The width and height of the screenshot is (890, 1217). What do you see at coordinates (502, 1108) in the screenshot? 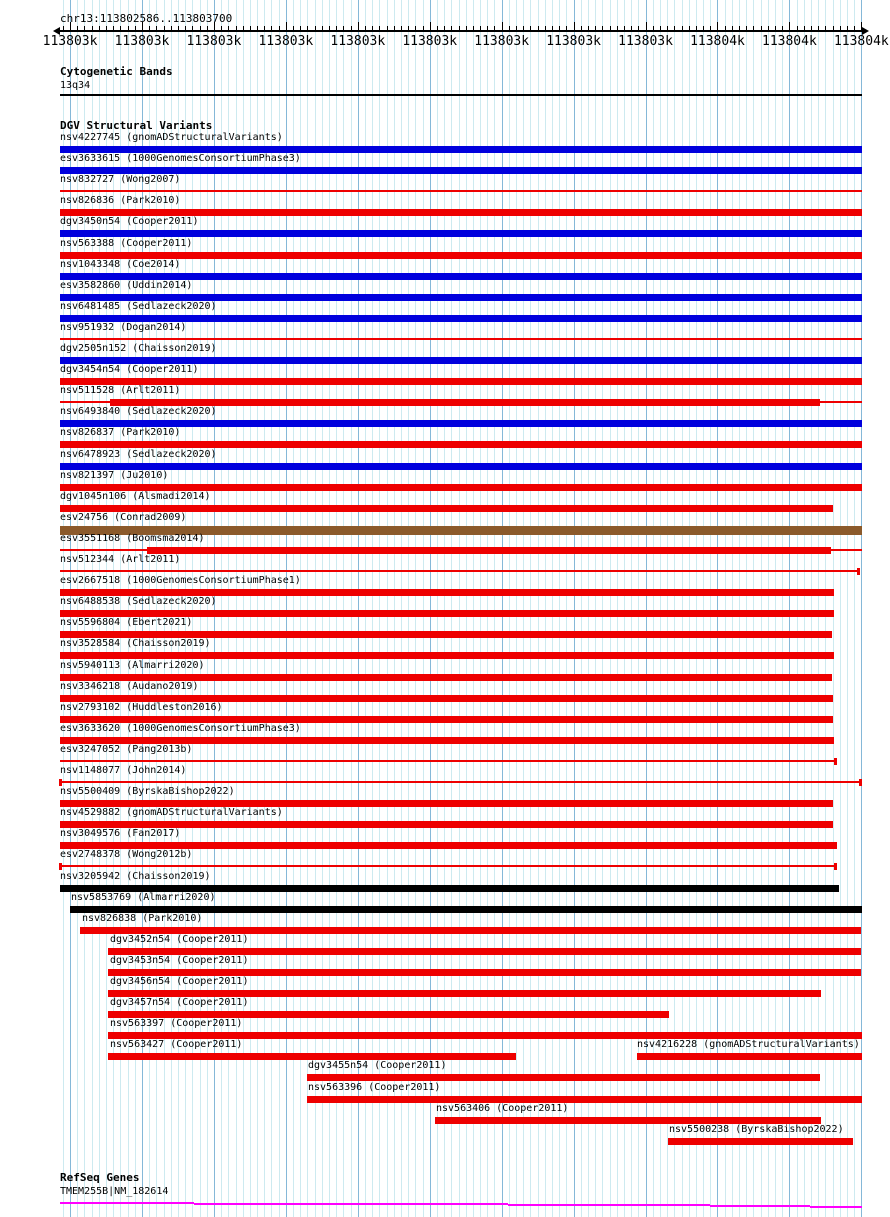
I see `variant-label: nsv563406 (Cooper2011)` at bounding box center [502, 1108].